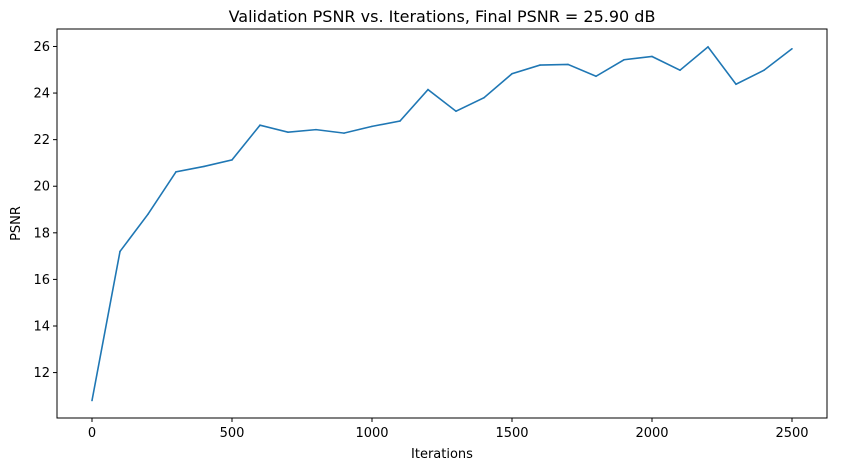 The image size is (842, 470). What do you see at coordinates (41, 233) in the screenshot?
I see `y-tick-label: 18` at bounding box center [41, 233].